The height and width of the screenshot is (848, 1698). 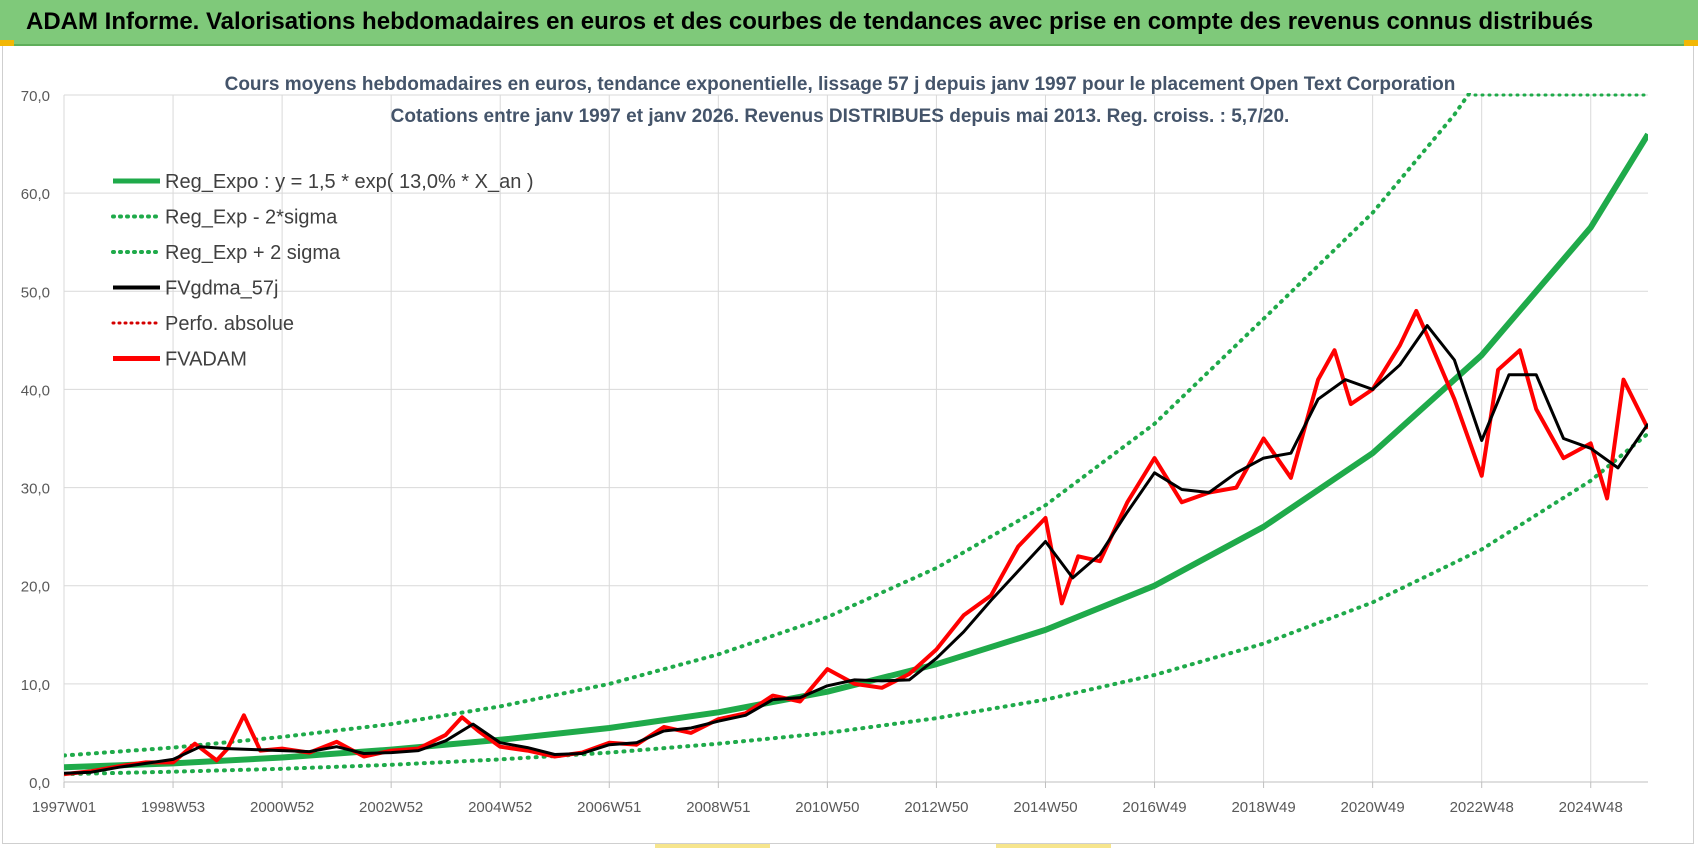 I want to click on x-tick-label: 2010W50, so click(x=827, y=807).